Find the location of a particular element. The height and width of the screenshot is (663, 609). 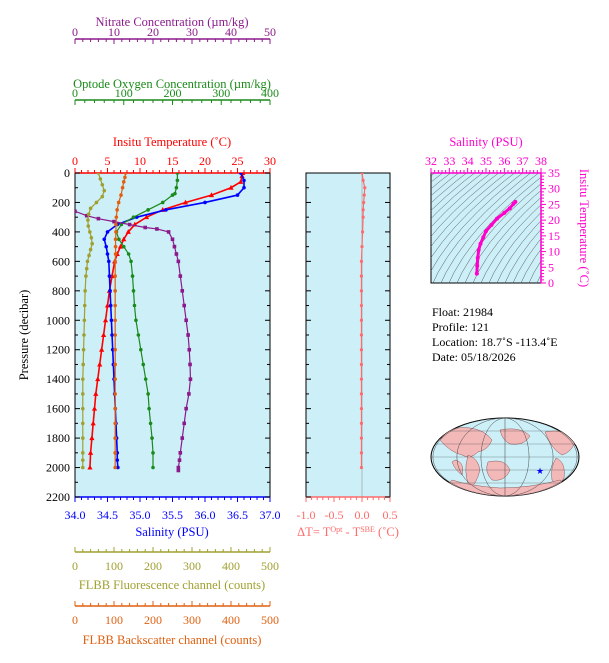

fluorescence-tick-label: 500 is located at coordinates (270, 566).